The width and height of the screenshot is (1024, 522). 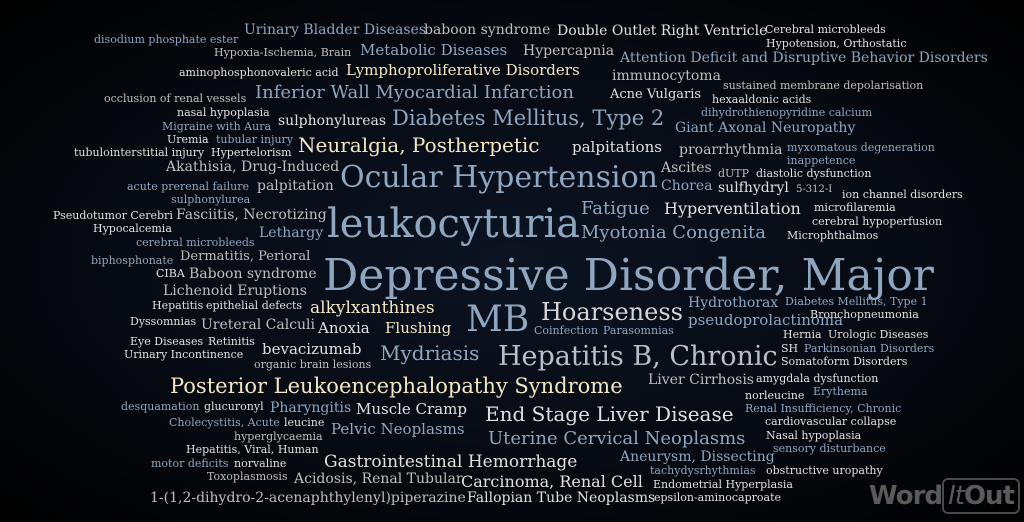 I want to click on cloud-word: Pharyngitis, so click(x=311, y=408).